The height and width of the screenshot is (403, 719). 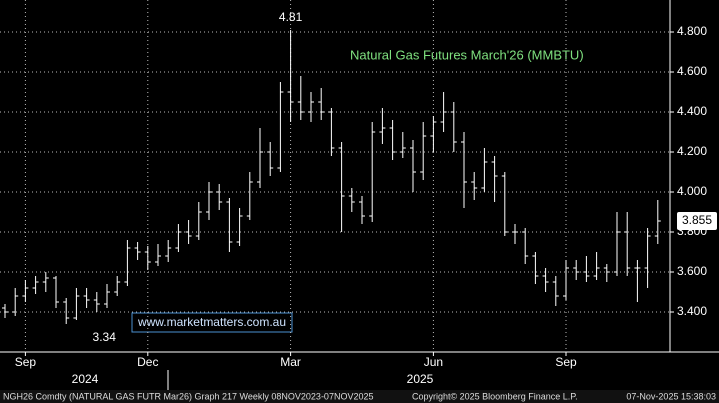 I want to click on y-tick-label: 4.800, so click(x=692, y=31).